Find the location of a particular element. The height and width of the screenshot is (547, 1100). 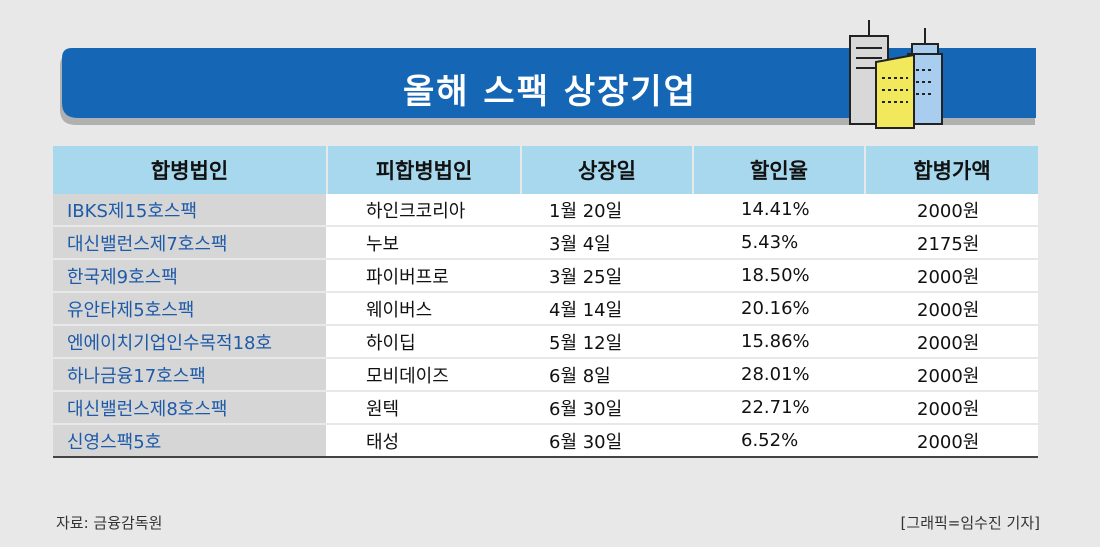

table-cell: 15.86% is located at coordinates (779, 342).